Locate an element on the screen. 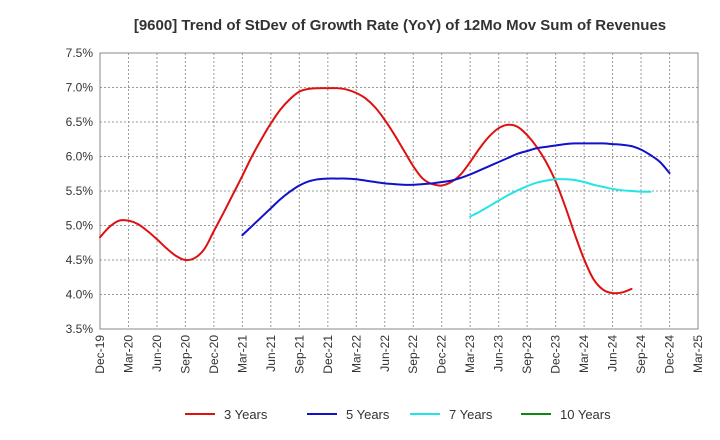 The image size is (720, 440). y-tick-label: 7.0% is located at coordinates (80, 88).